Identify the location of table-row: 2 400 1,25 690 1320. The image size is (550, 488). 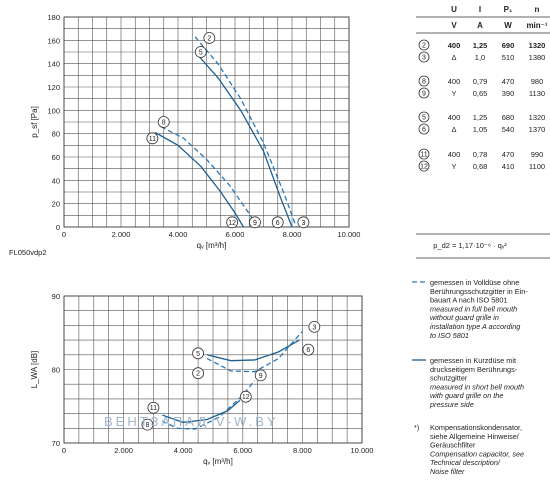
(482, 45).